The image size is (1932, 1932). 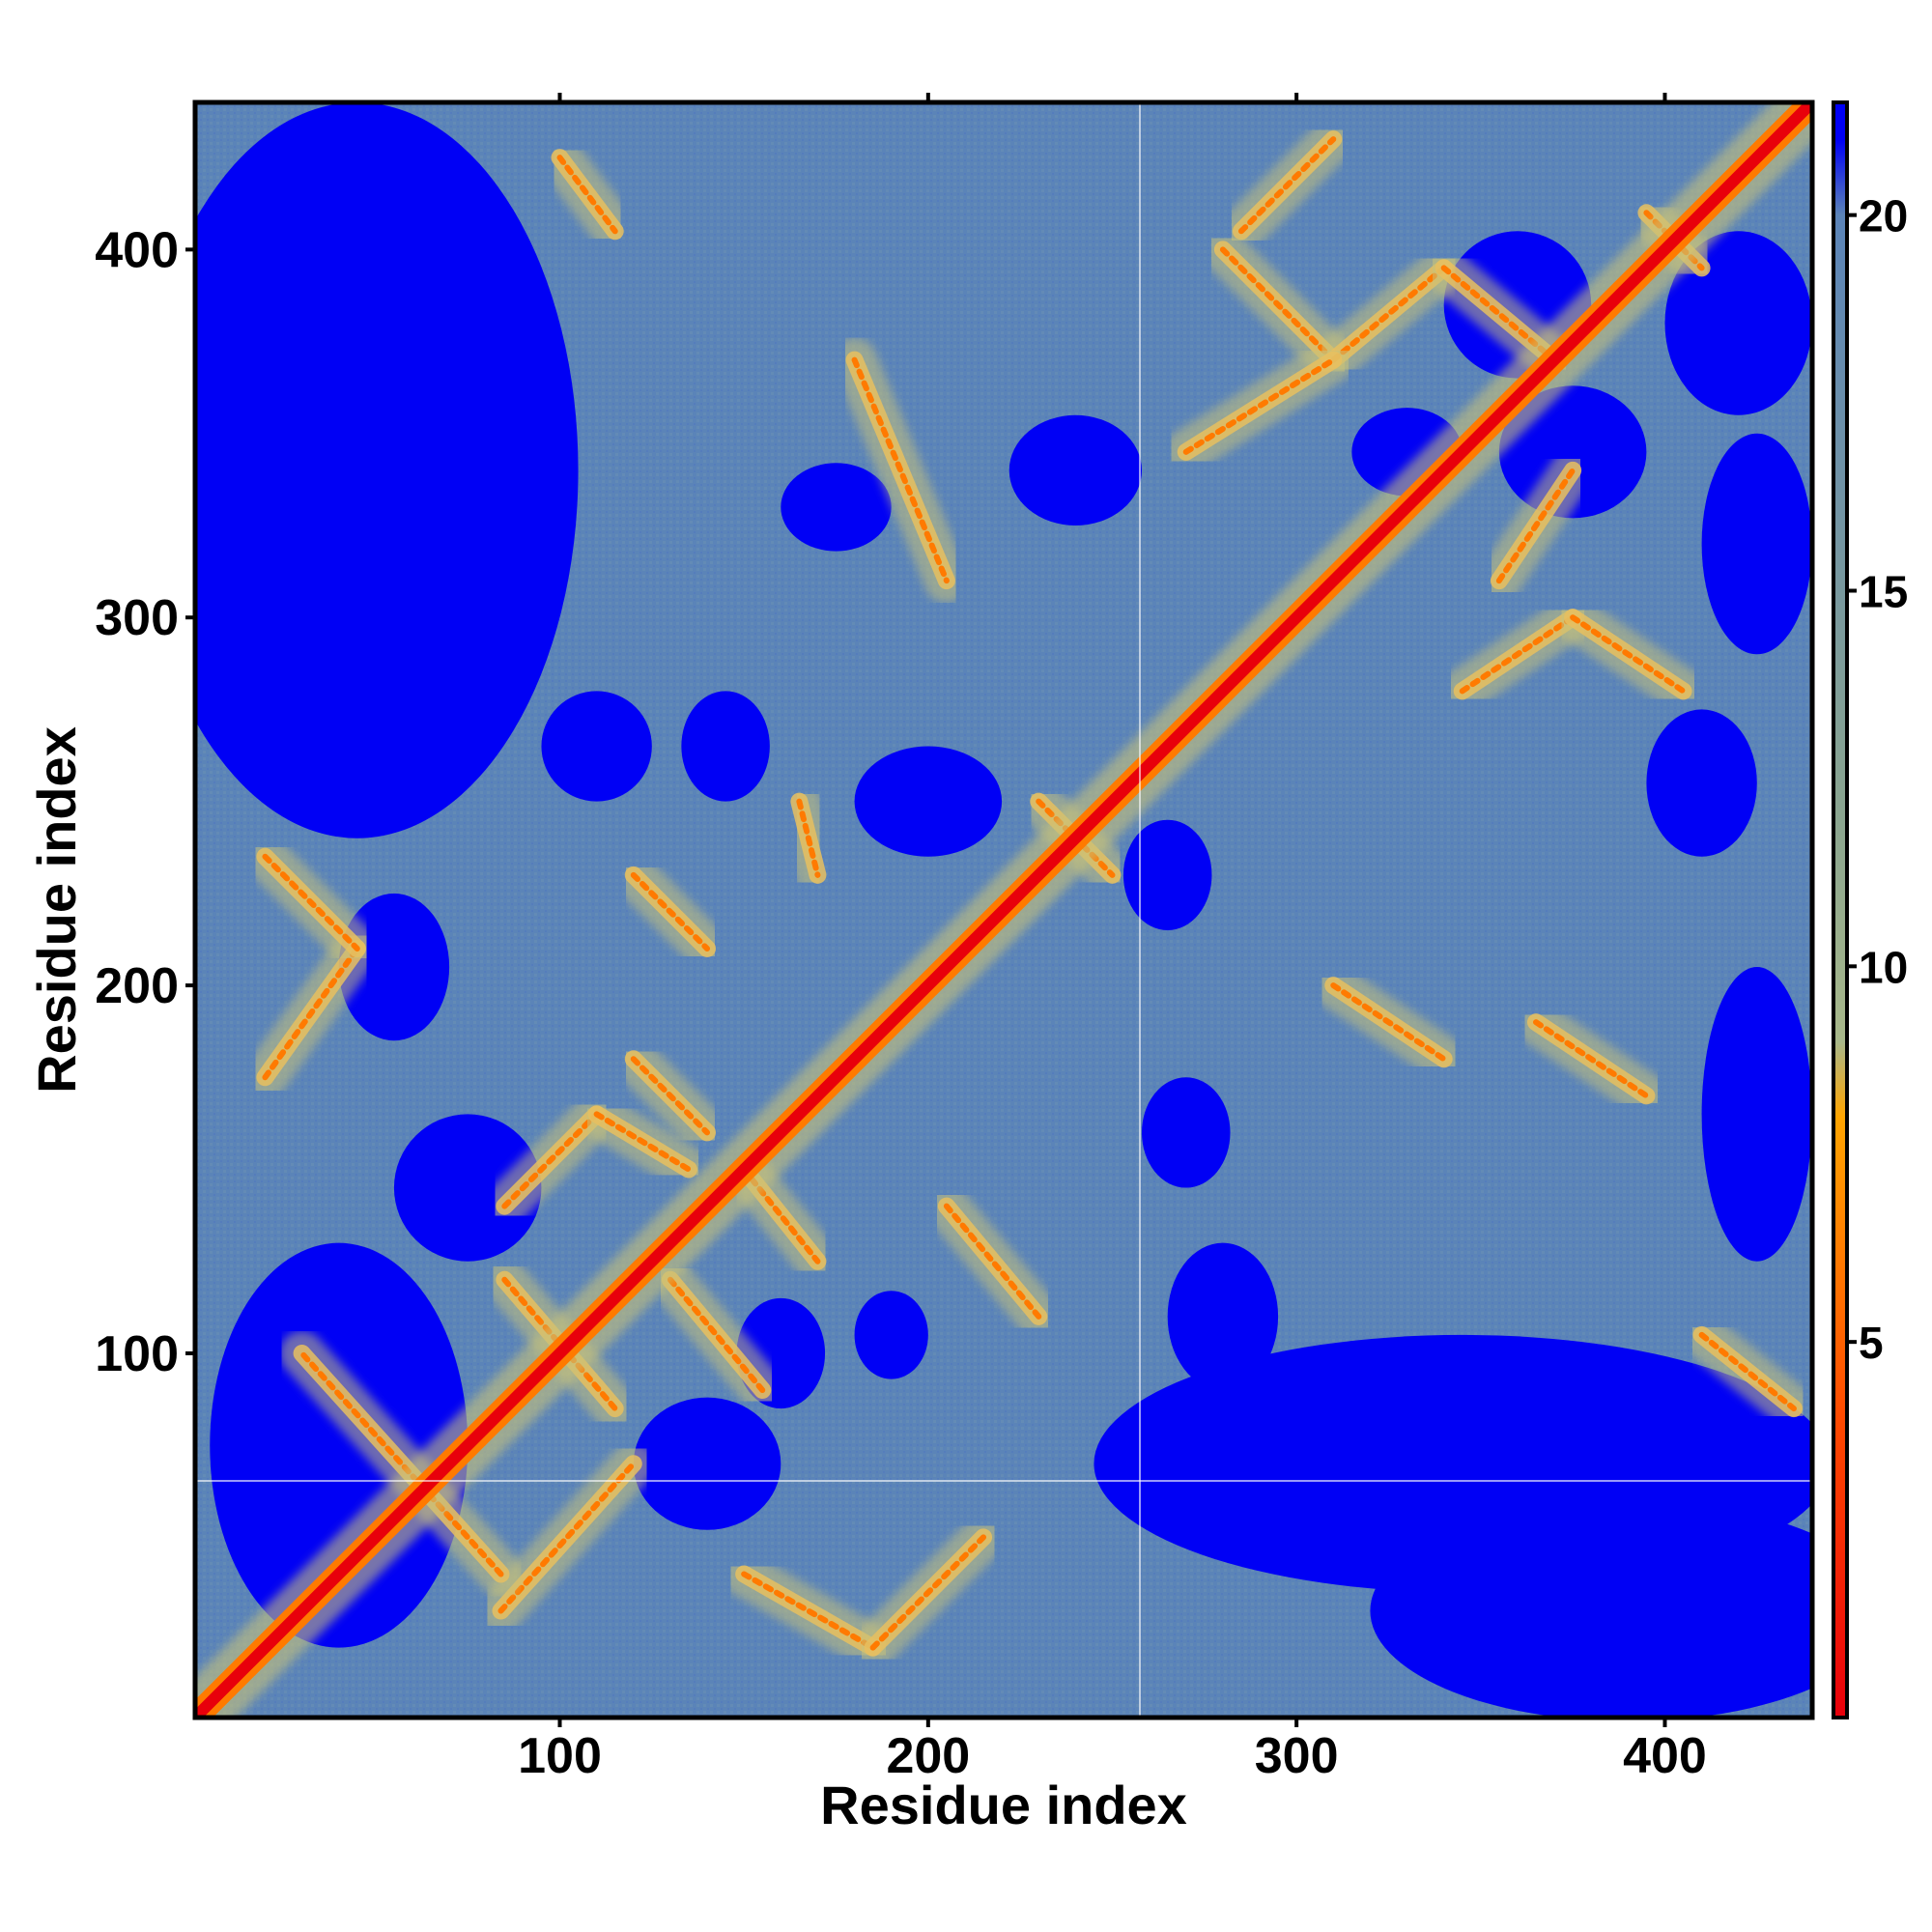 What do you see at coordinates (137, 1354) in the screenshot?
I see `y-tick-label: 100` at bounding box center [137, 1354].